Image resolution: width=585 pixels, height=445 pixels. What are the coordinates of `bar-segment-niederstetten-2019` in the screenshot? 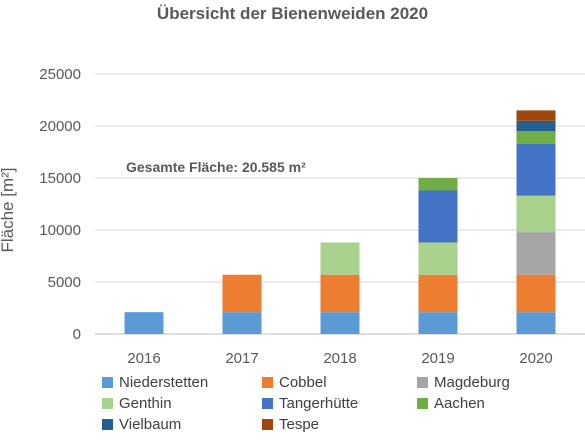 It's located at (438, 323).